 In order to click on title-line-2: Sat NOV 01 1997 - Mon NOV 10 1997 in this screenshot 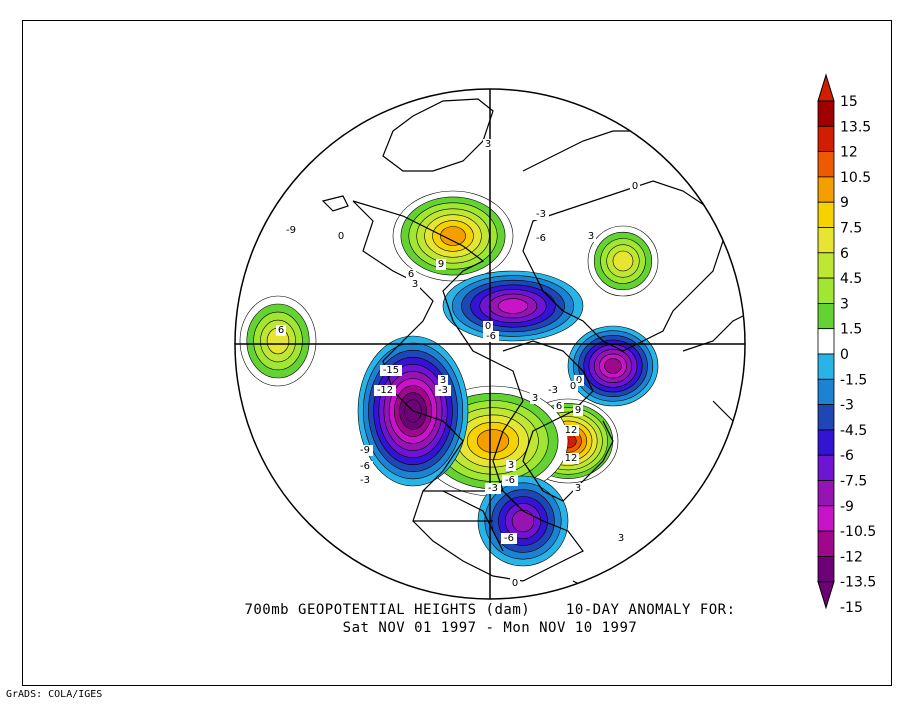, I will do `click(490, 628)`.